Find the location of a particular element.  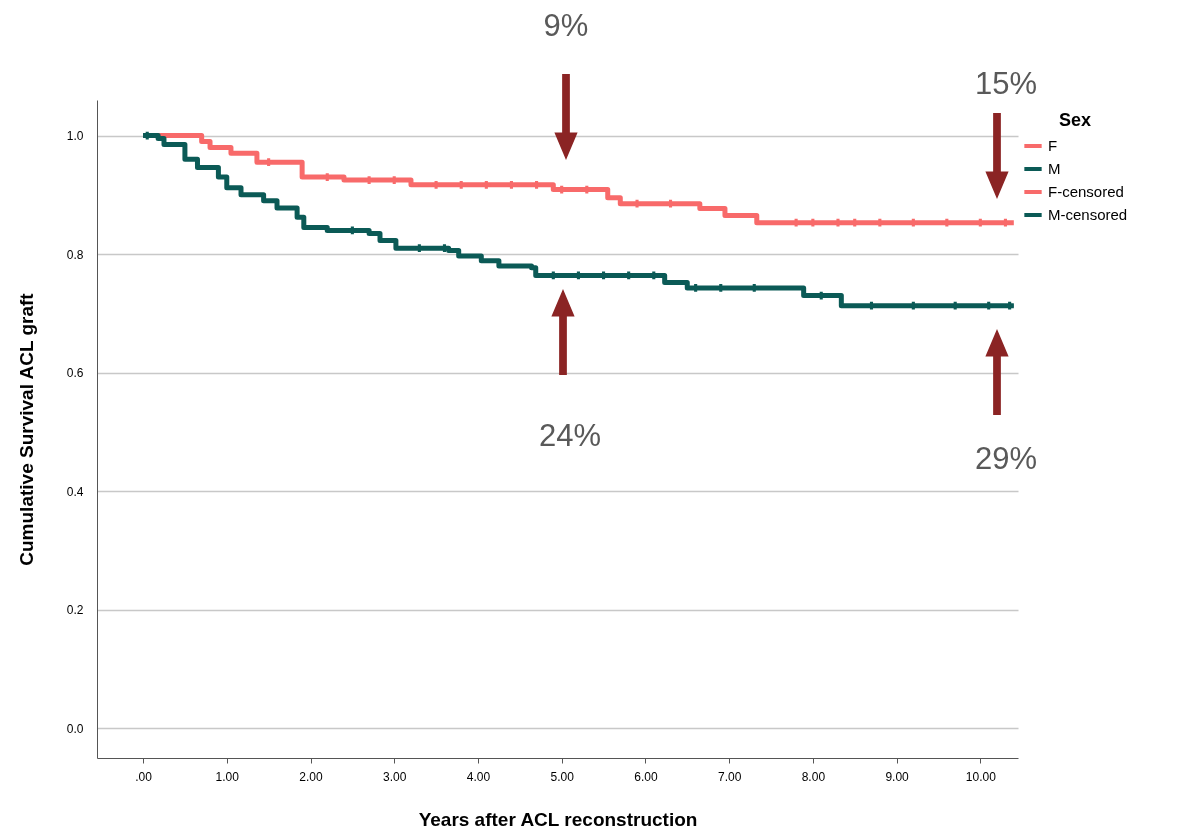

x-tick-label: .00 is located at coordinates (144, 776).